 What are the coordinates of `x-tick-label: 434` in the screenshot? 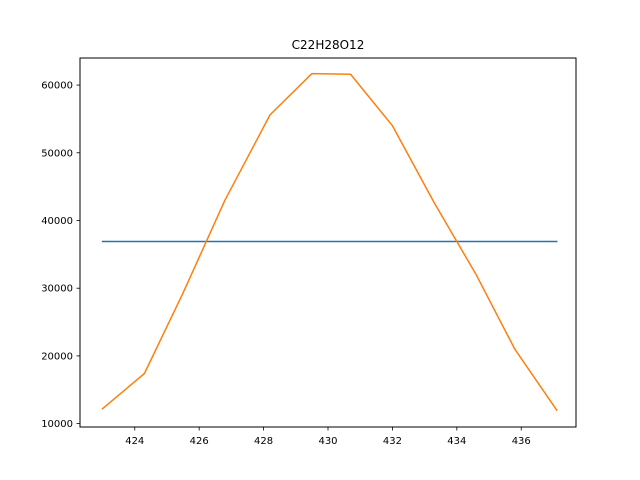 It's located at (456, 441).